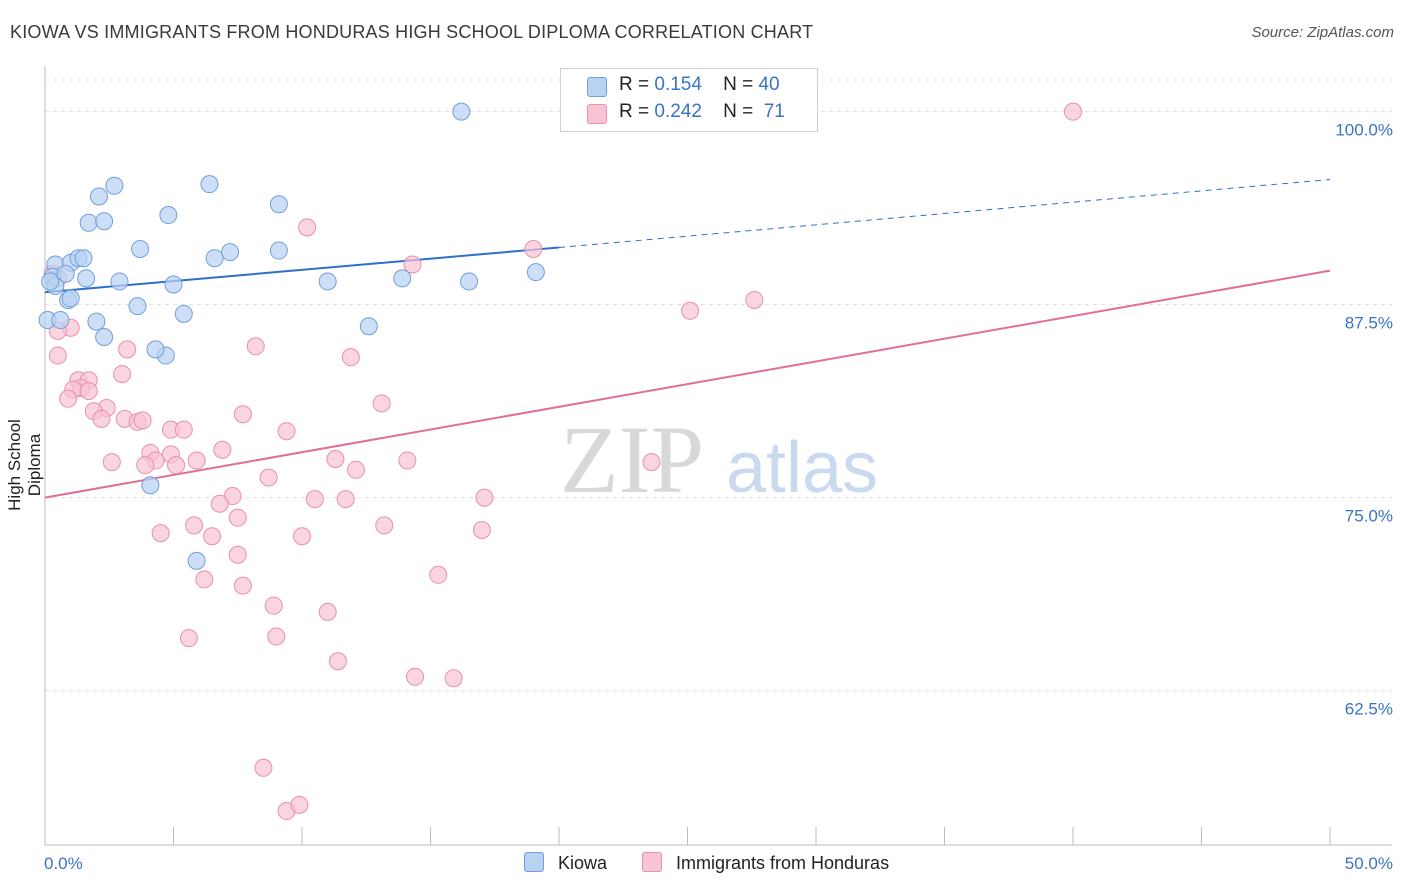  Describe the element at coordinates (769, 84) in the screenshot. I see `n-value: 40` at that location.